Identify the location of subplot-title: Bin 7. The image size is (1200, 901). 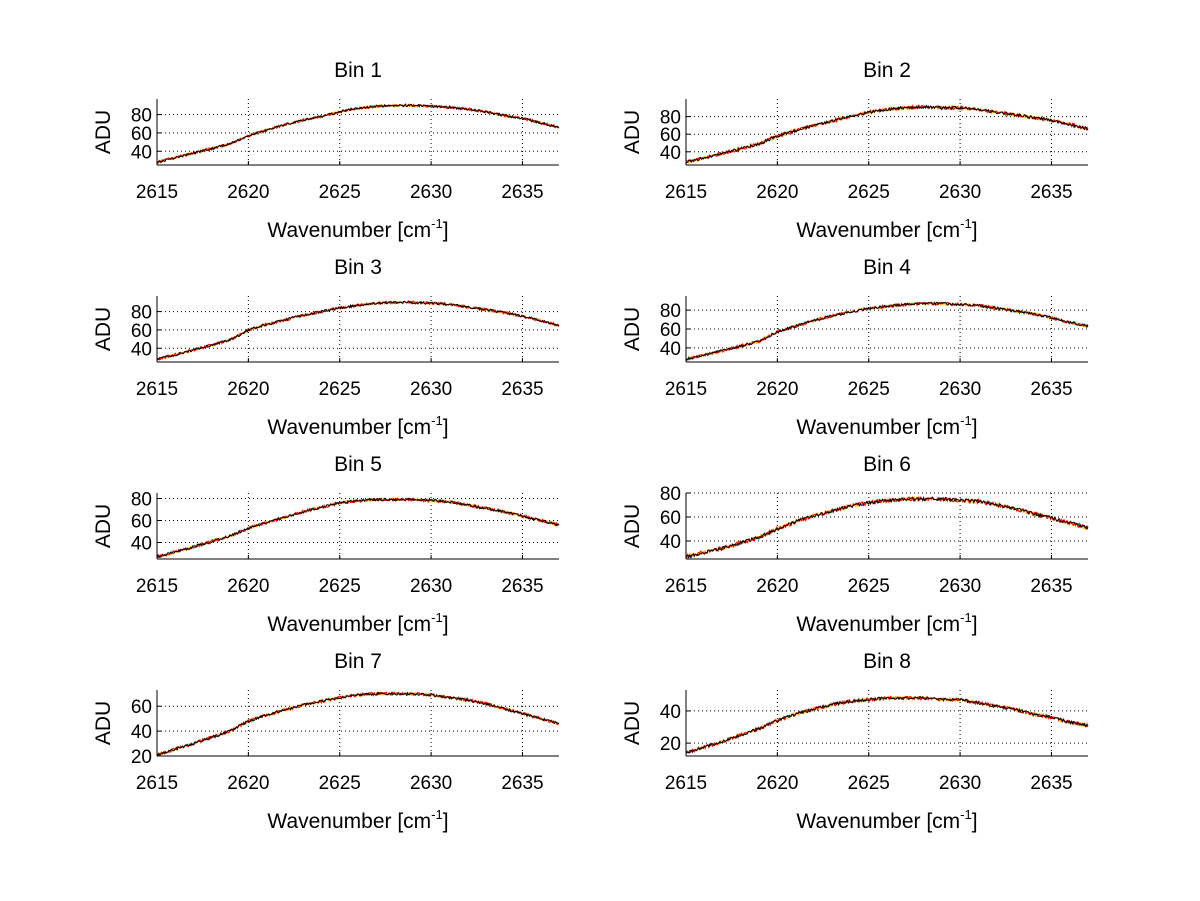
(358, 661).